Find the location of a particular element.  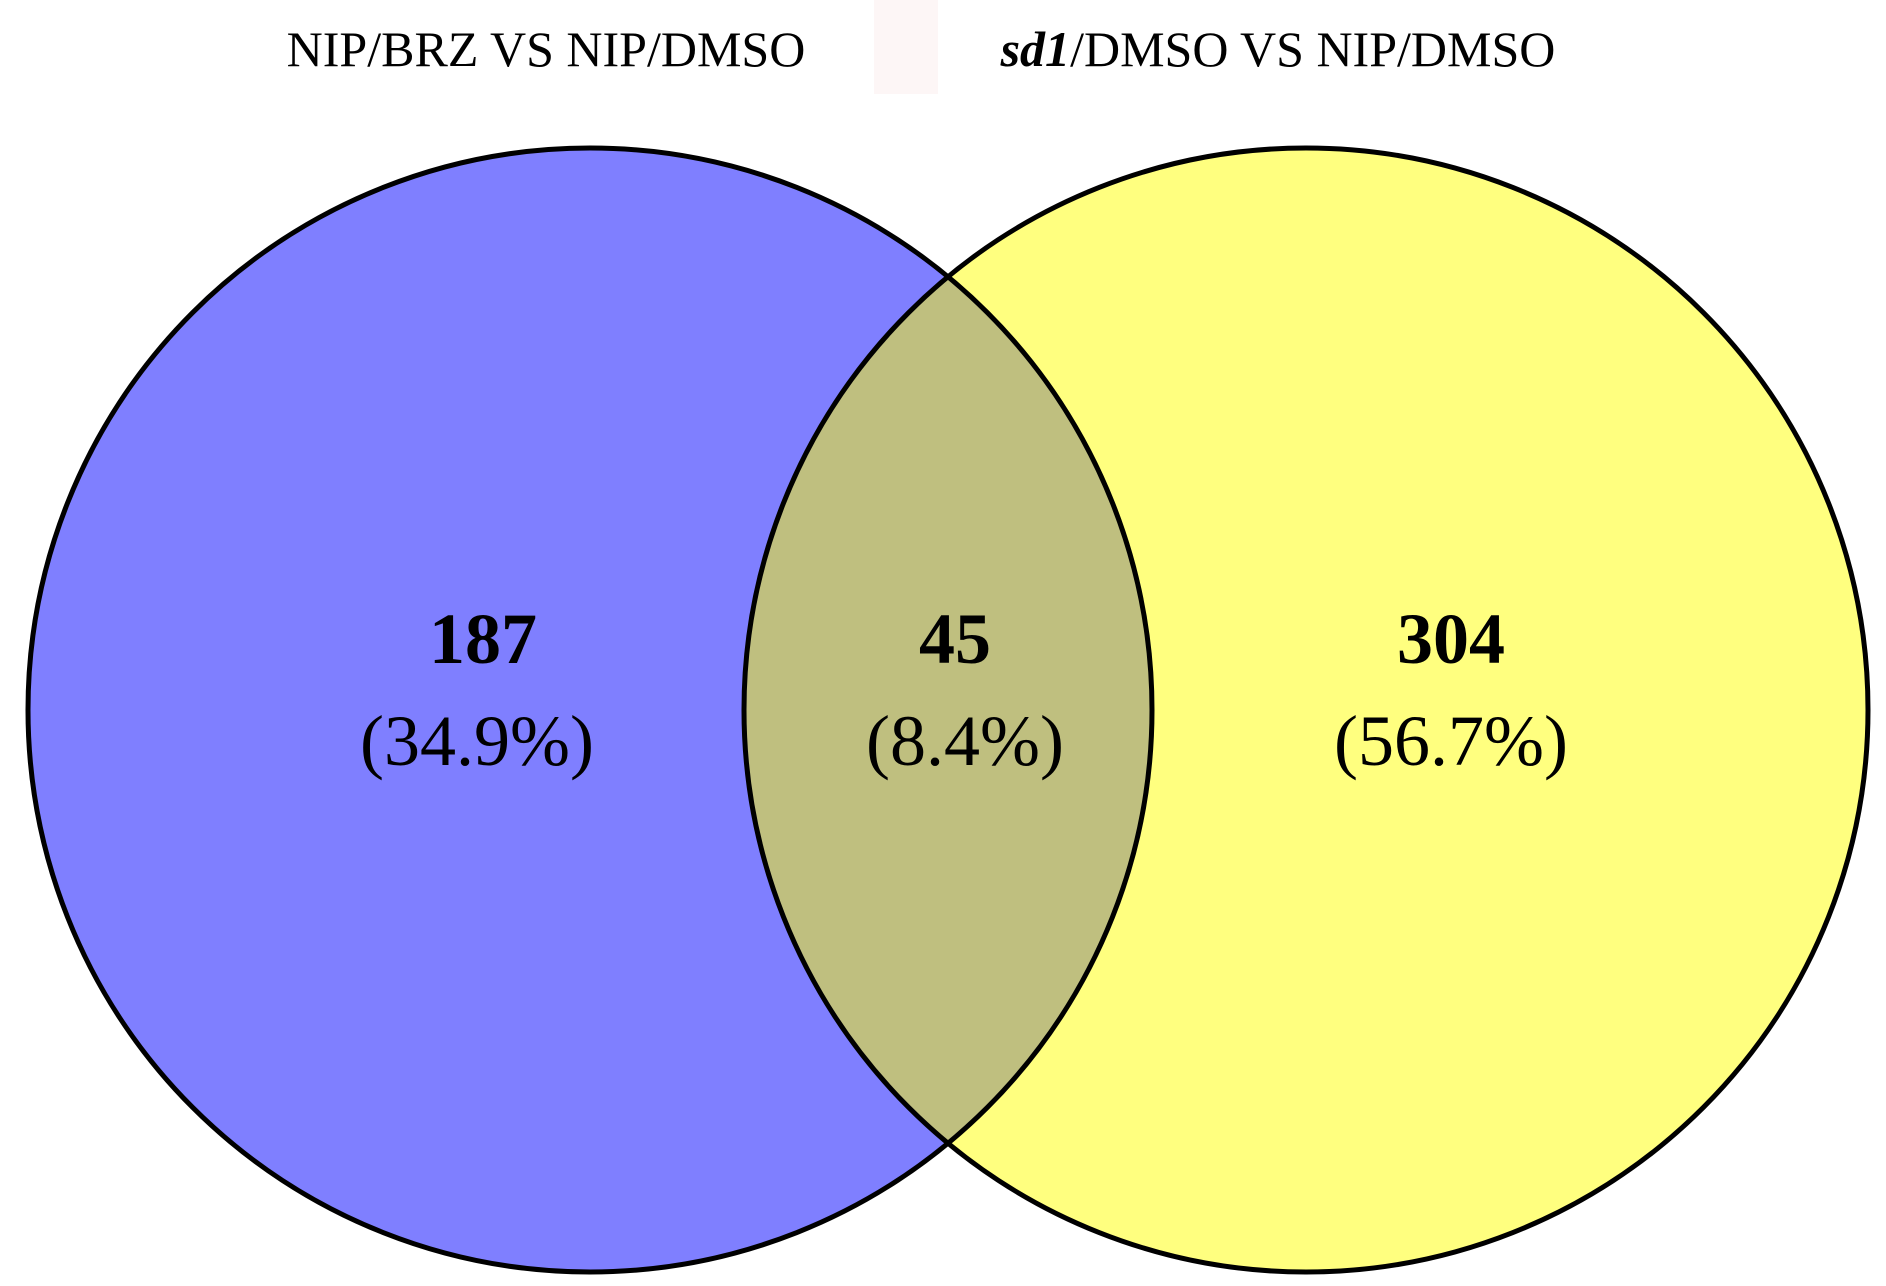

set-title-right: sd1/DMSO VS NIP/DMSO is located at coordinates (1278, 49).